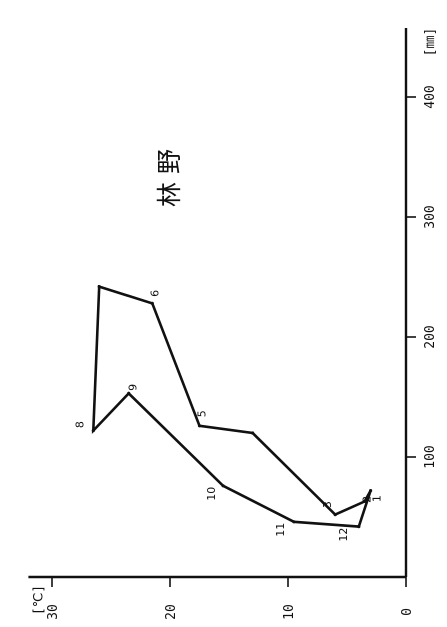  I want to click on point-label-group: 9, so click(133, 387).